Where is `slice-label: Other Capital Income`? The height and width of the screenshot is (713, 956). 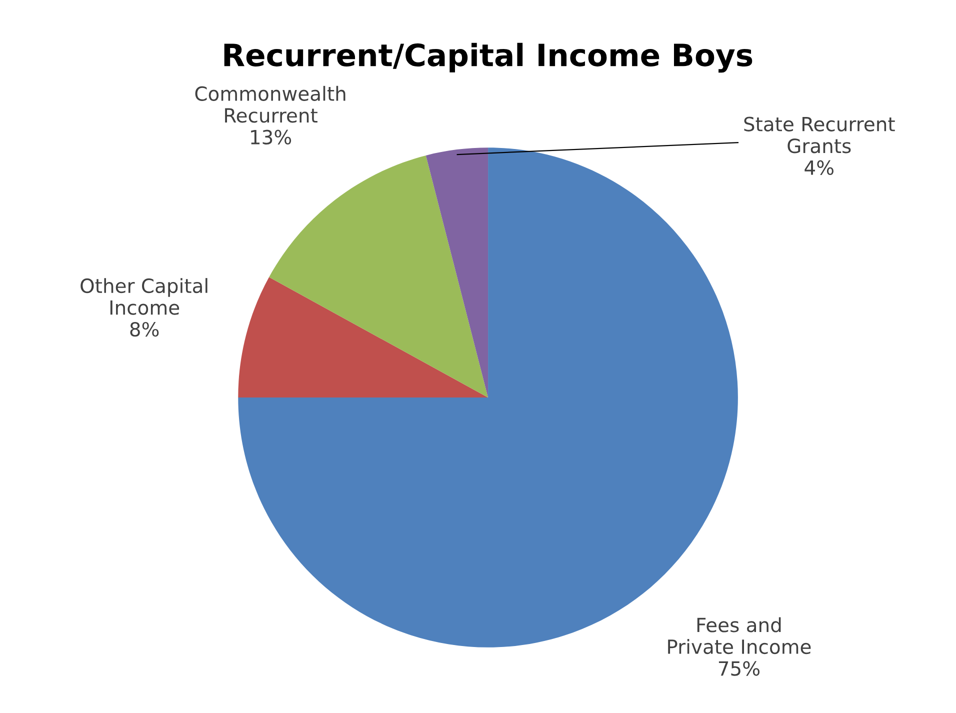 slice-label: Other Capital Income is located at coordinates (144, 296).